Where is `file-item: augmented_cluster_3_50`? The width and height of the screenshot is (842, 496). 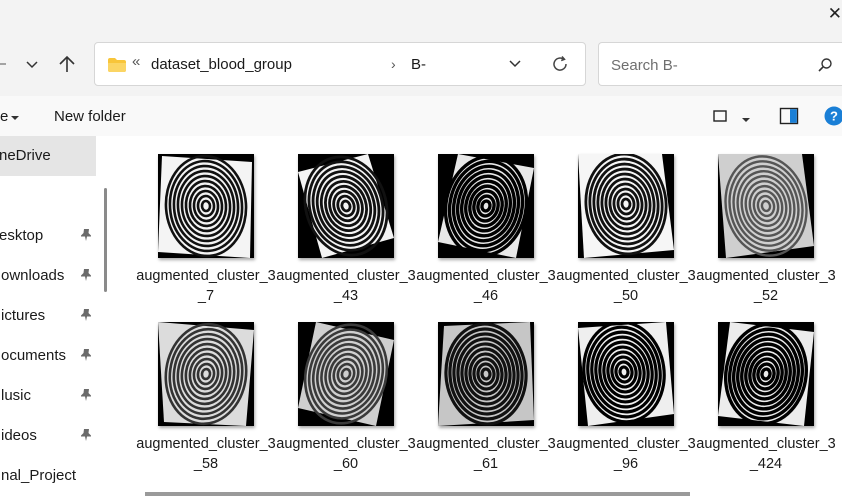 file-item: augmented_cluster_3_50 is located at coordinates (626, 235).